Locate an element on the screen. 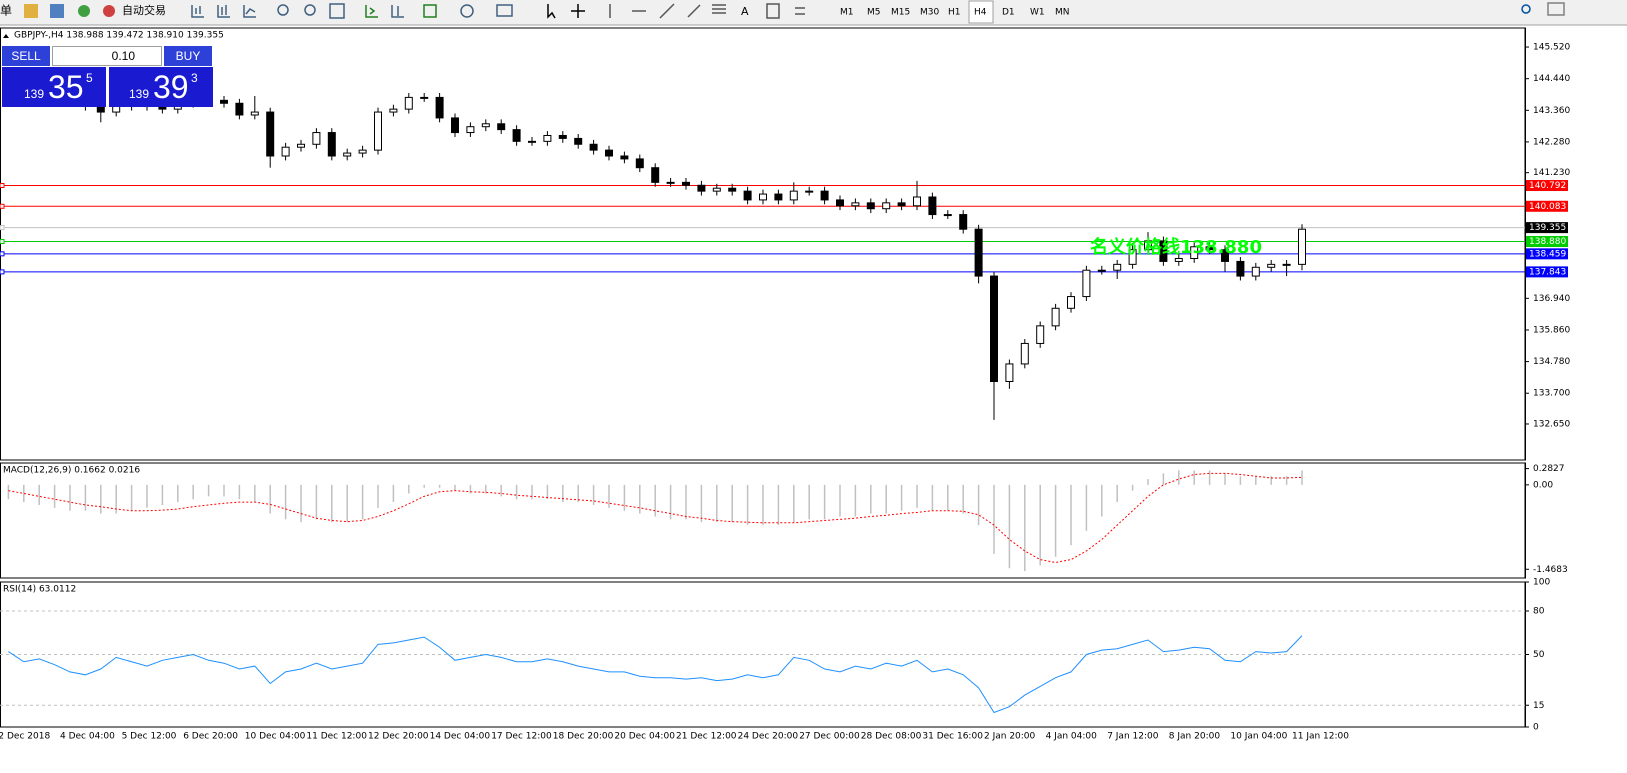  chat-icon is located at coordinates (1556, 9).